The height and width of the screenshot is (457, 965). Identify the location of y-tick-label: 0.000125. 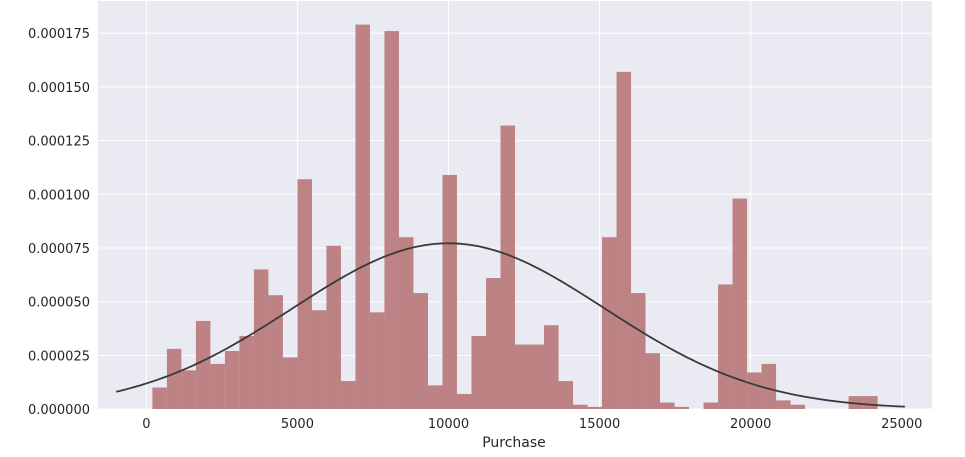
(59, 142).